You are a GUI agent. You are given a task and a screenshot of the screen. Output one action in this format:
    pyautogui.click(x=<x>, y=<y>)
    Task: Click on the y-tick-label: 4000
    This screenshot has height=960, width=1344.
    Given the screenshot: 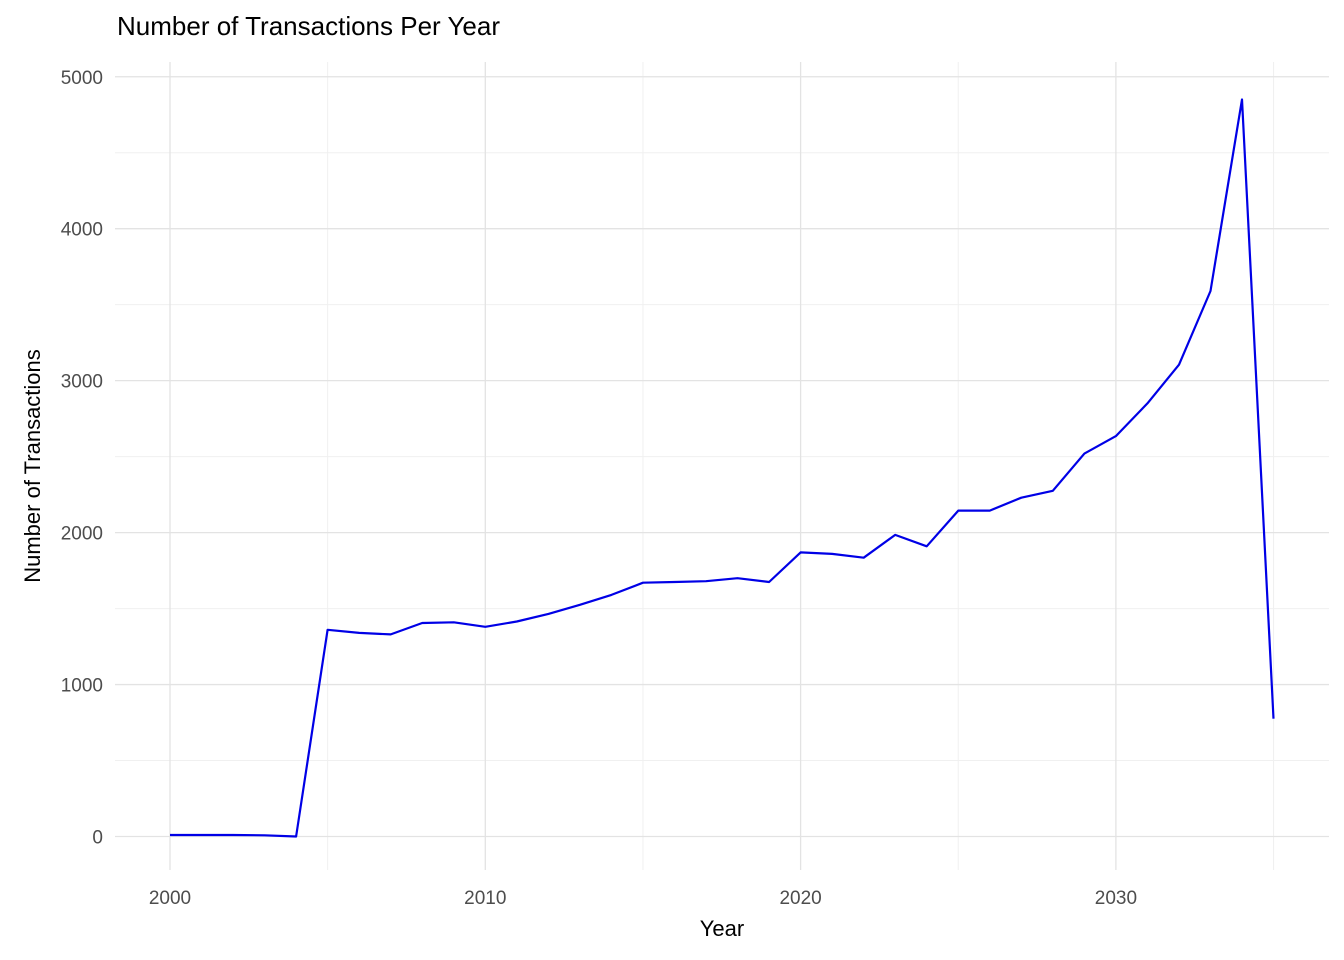 What is the action you would take?
    pyautogui.click(x=82, y=230)
    